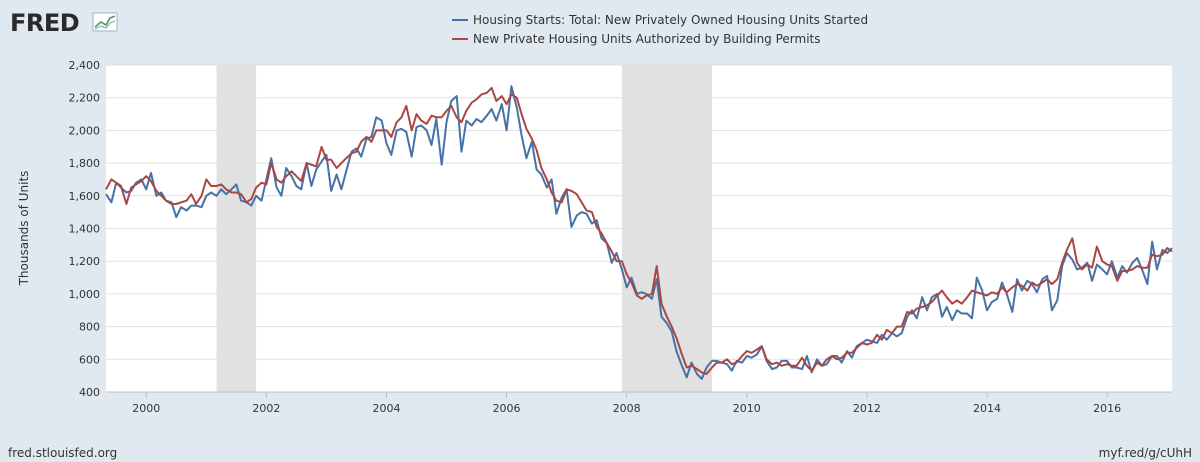 This screenshot has height=462, width=1200. I want to click on y-tick-label-2000: 2,000, so click(85, 130).